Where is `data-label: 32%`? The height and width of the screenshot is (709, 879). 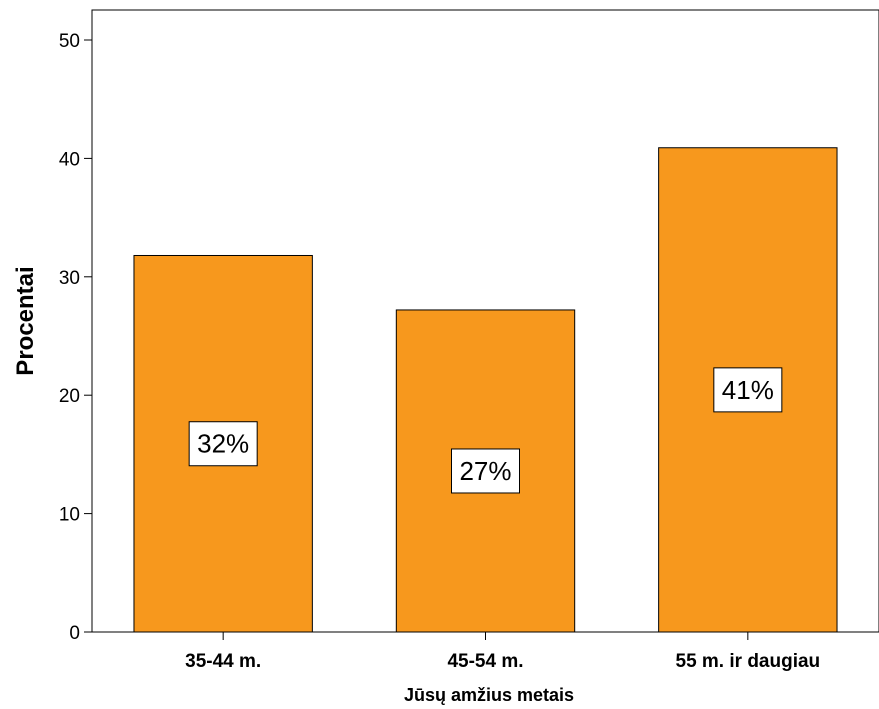 data-label: 32% is located at coordinates (223, 444).